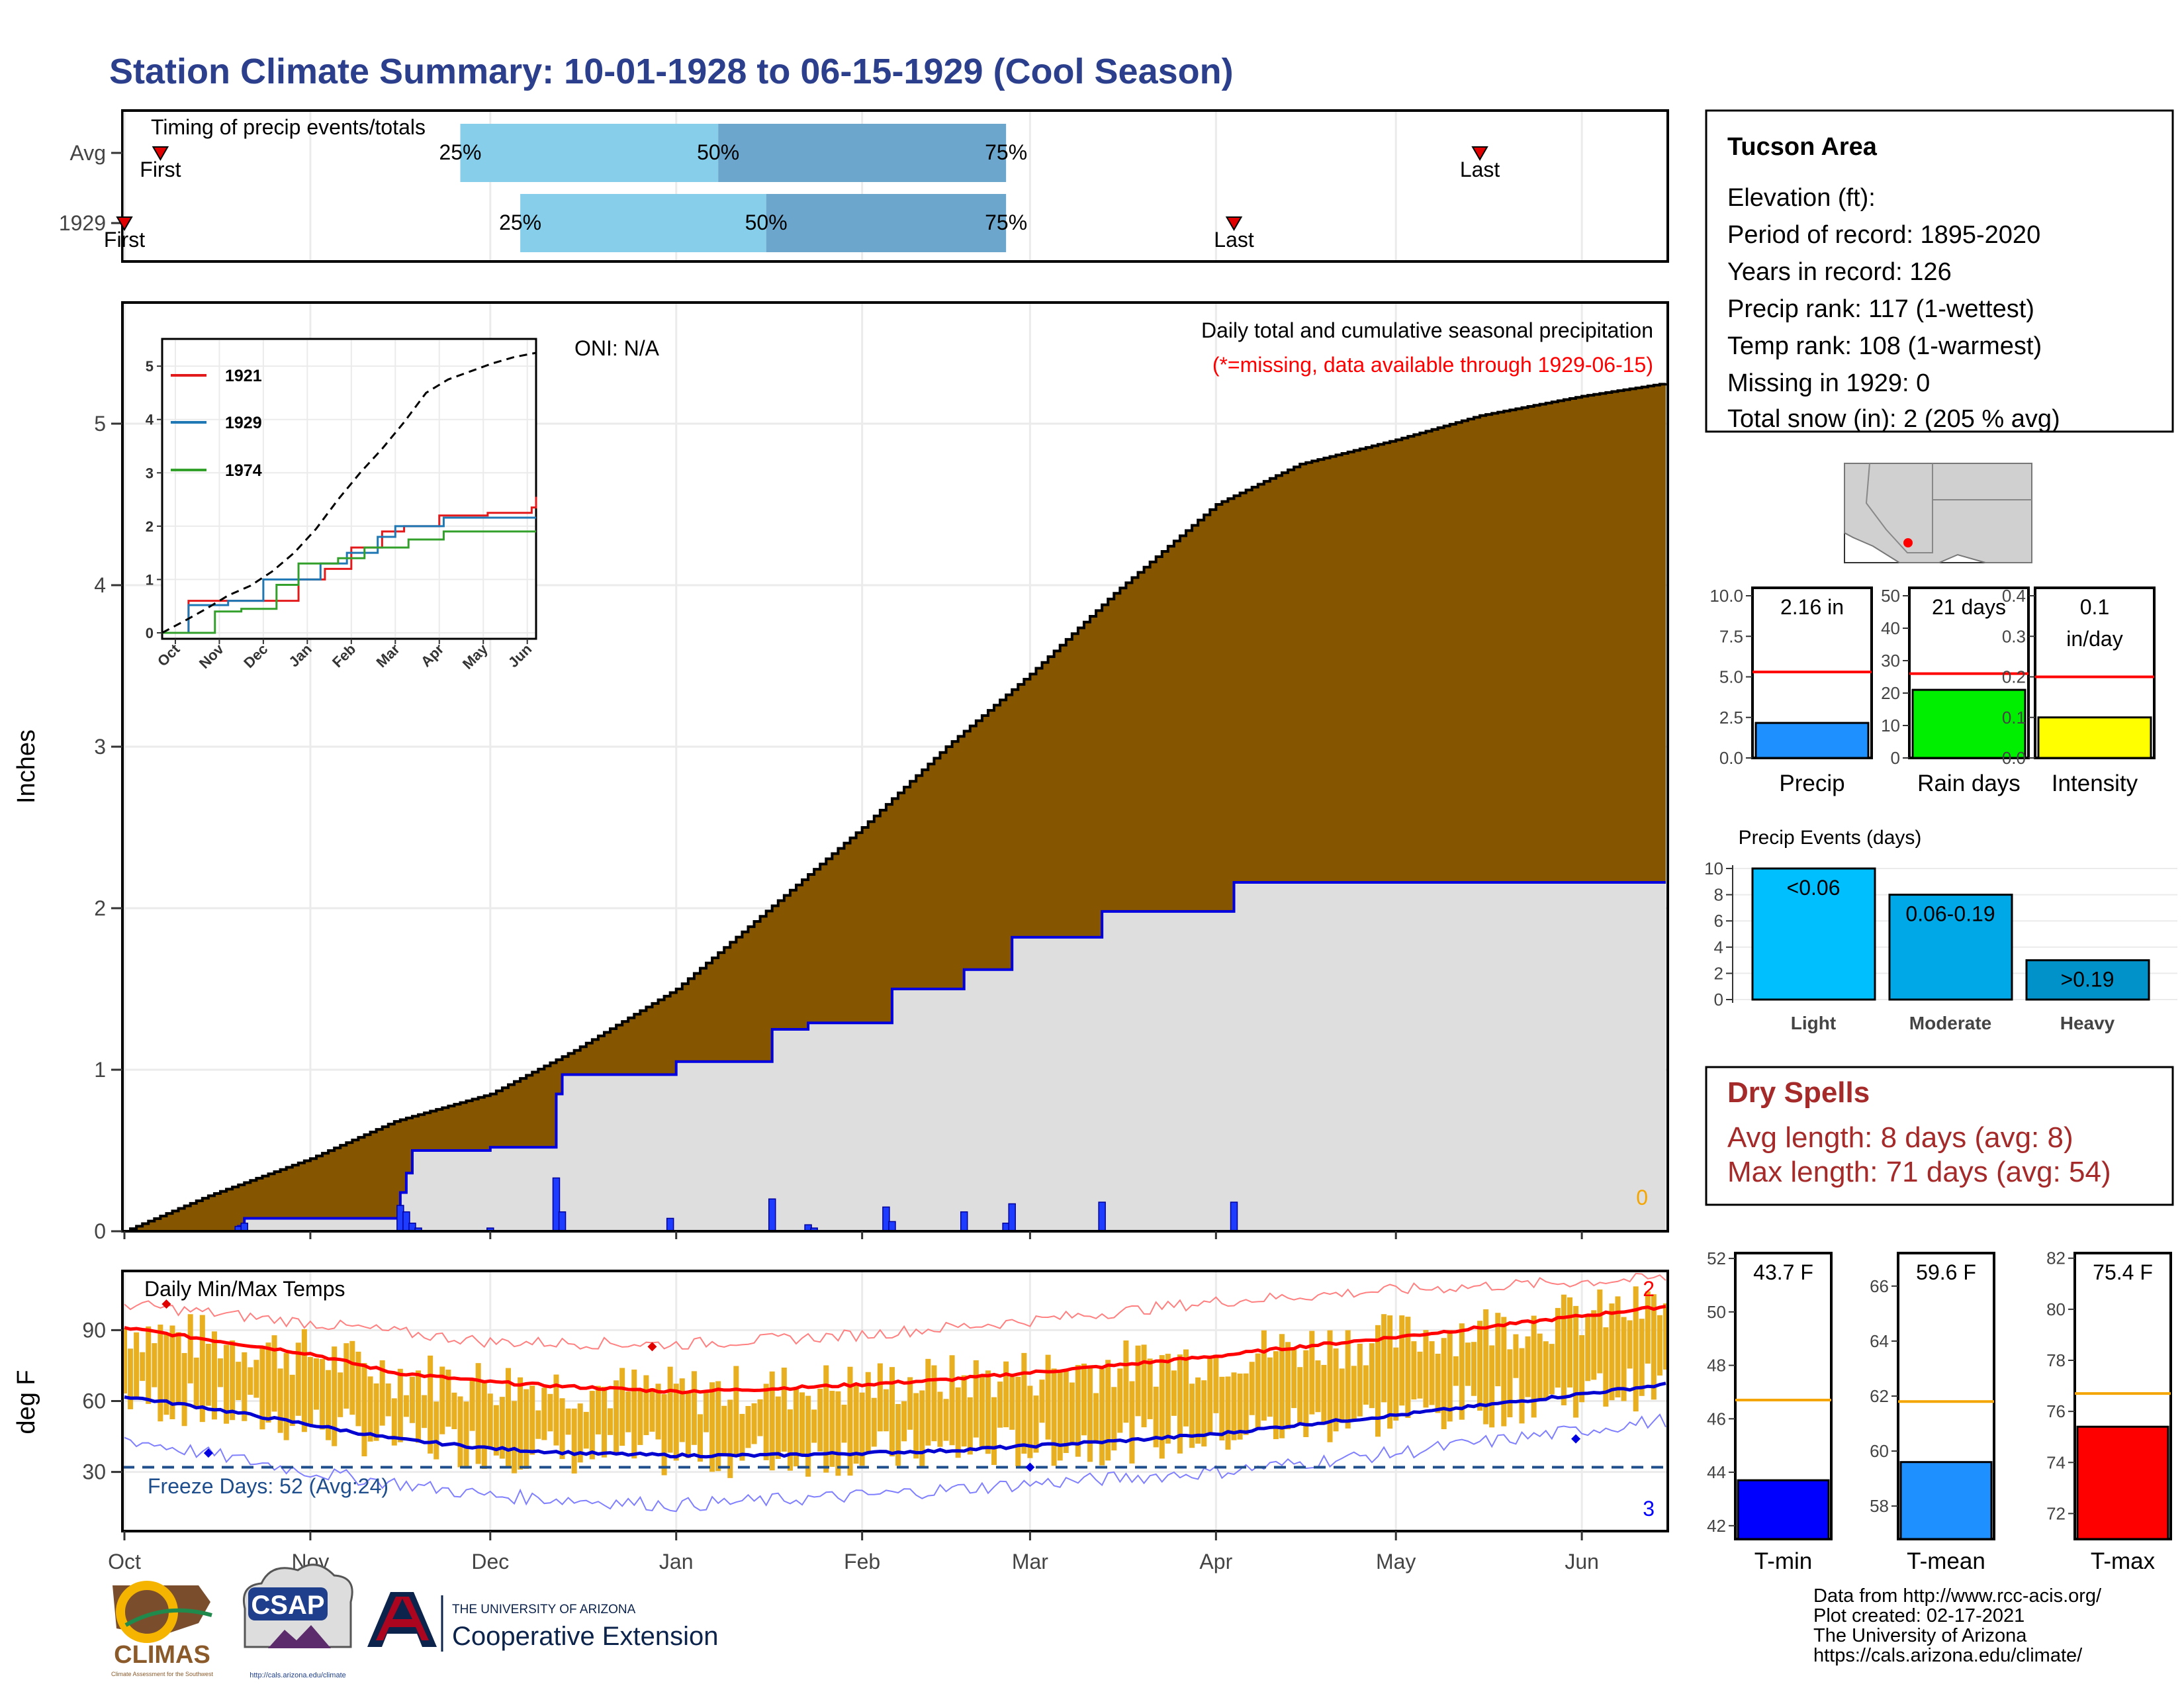  I want to click on info-years-in-record: Years in record: 126, so click(1840, 272).